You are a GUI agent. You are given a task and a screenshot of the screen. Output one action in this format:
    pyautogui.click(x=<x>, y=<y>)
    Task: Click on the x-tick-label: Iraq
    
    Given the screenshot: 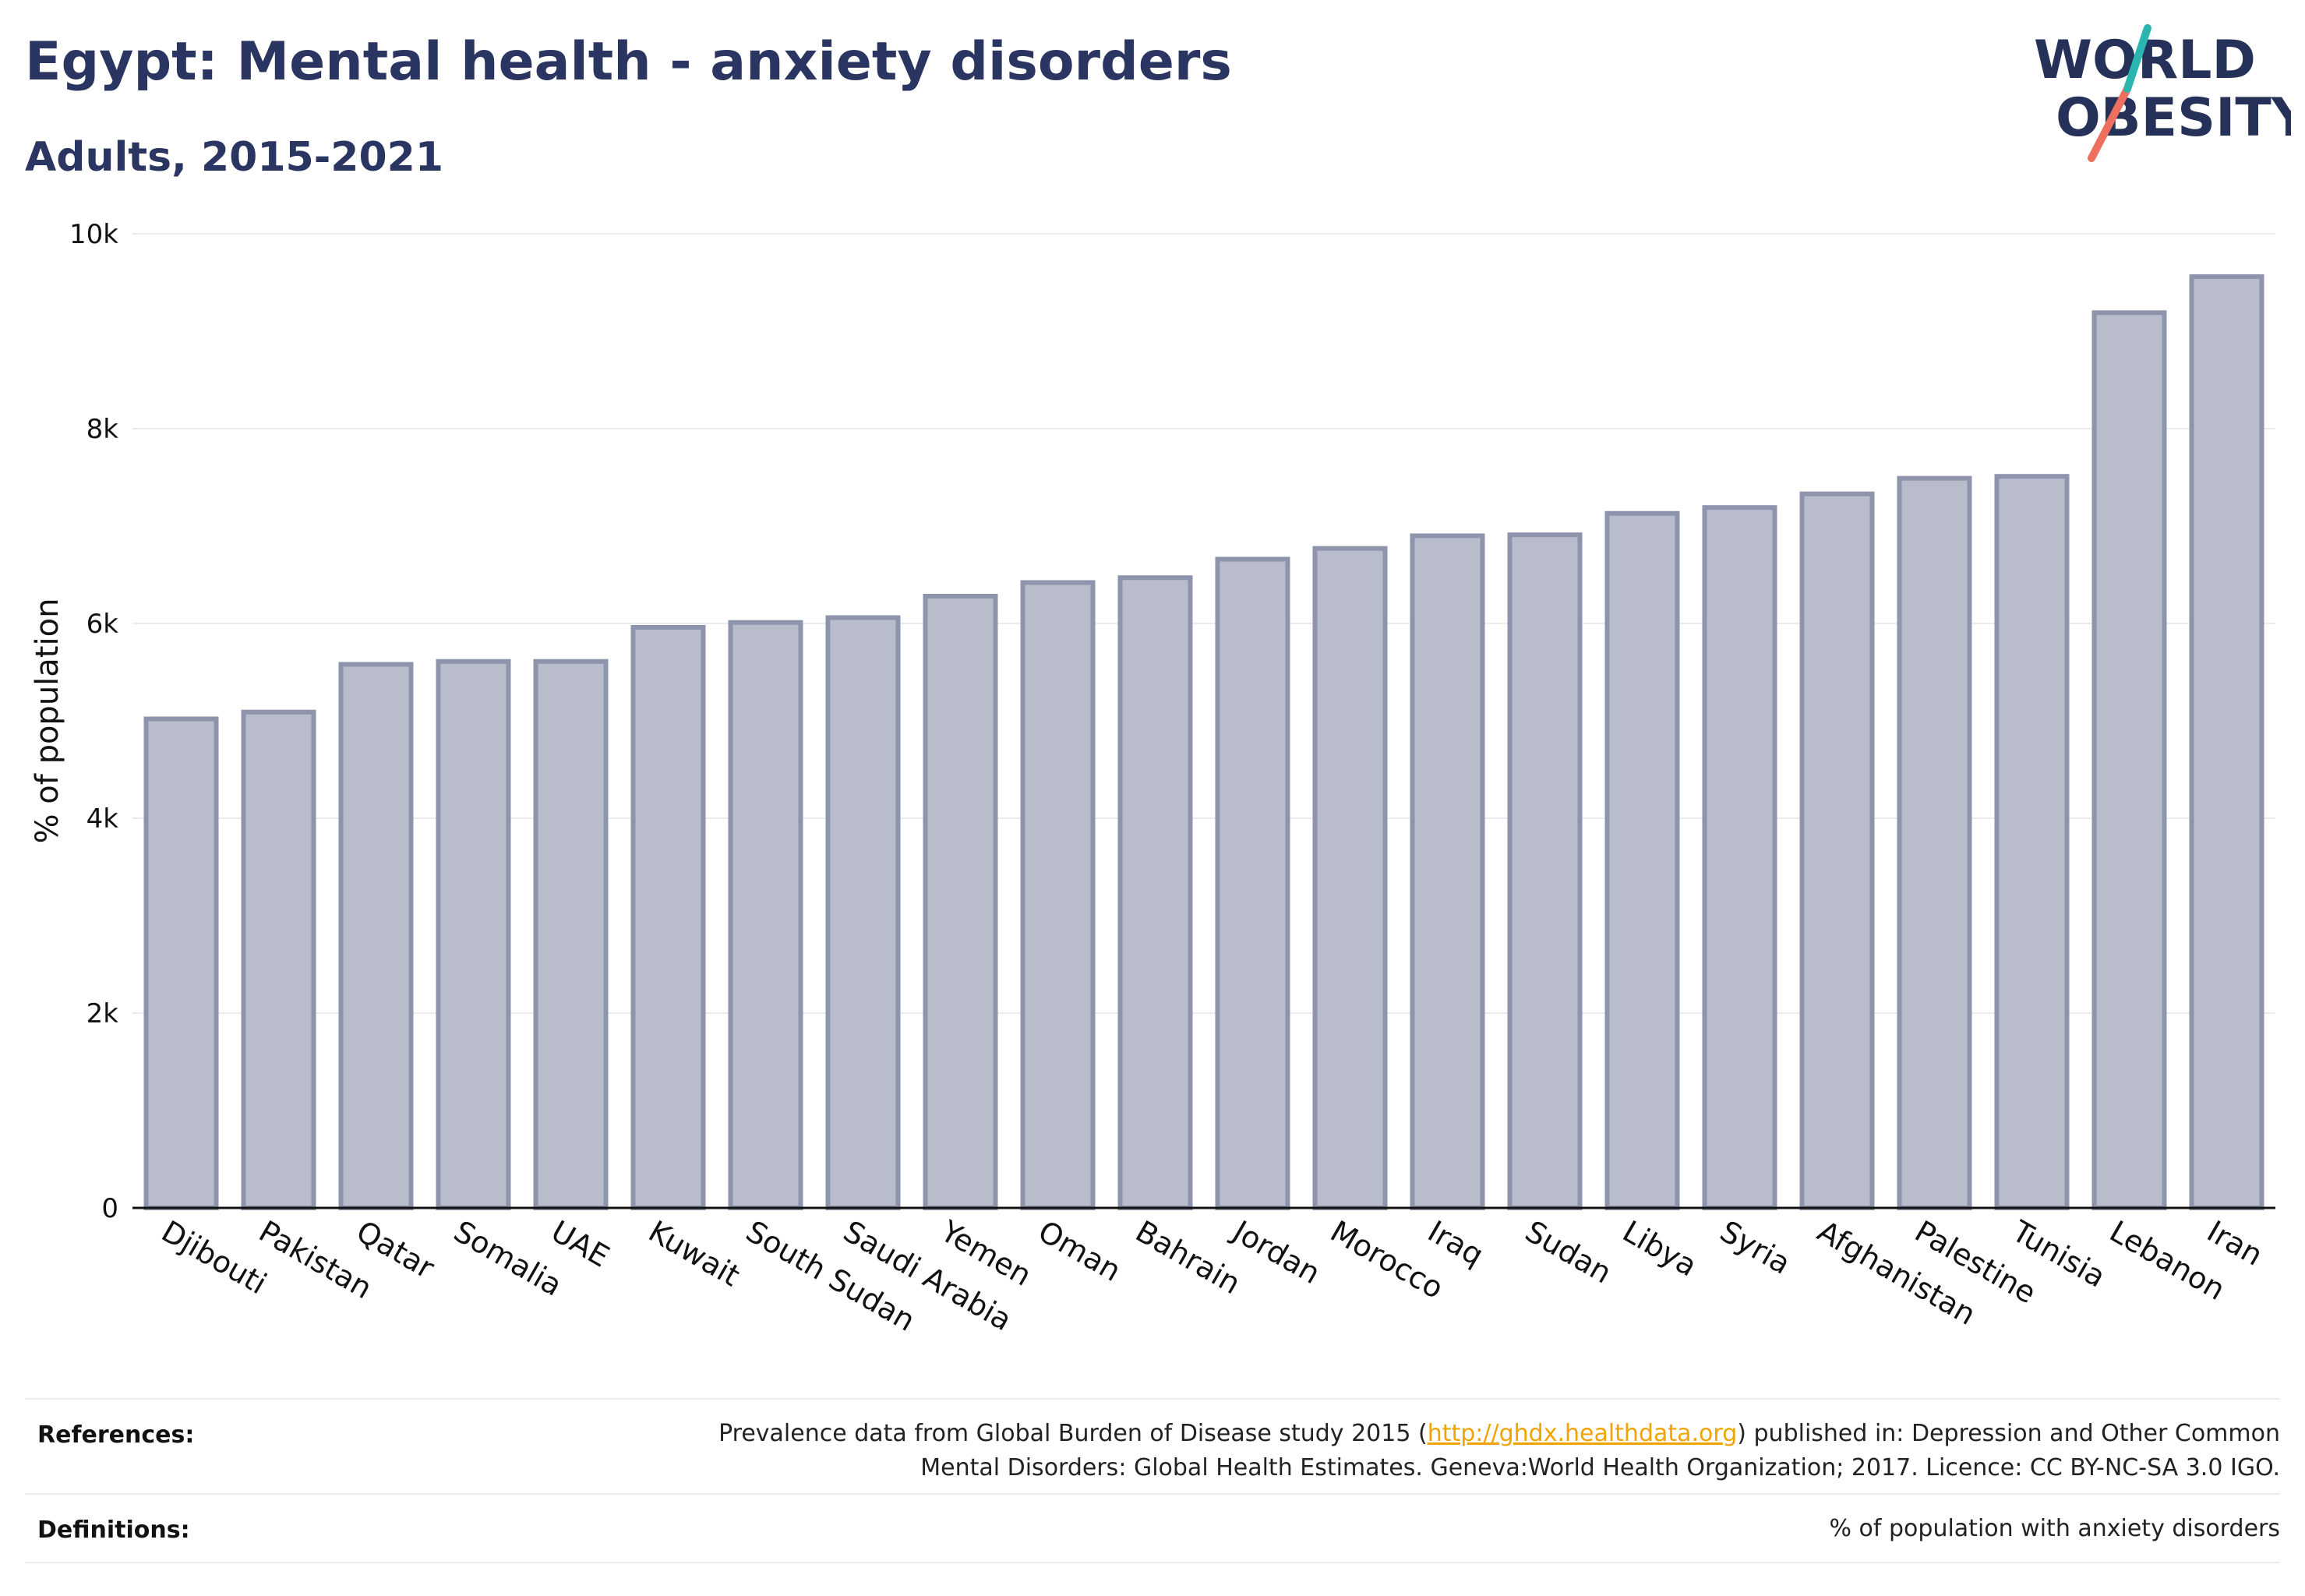 What is the action you would take?
    pyautogui.click(x=1455, y=1243)
    